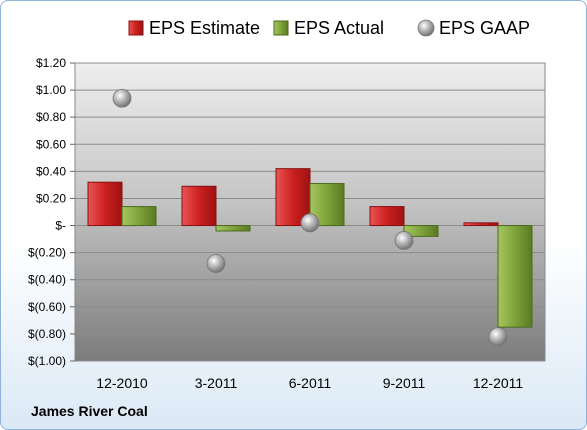 This screenshot has width=587, height=430. I want to click on x-tick-label: 12-2010, so click(122, 383).